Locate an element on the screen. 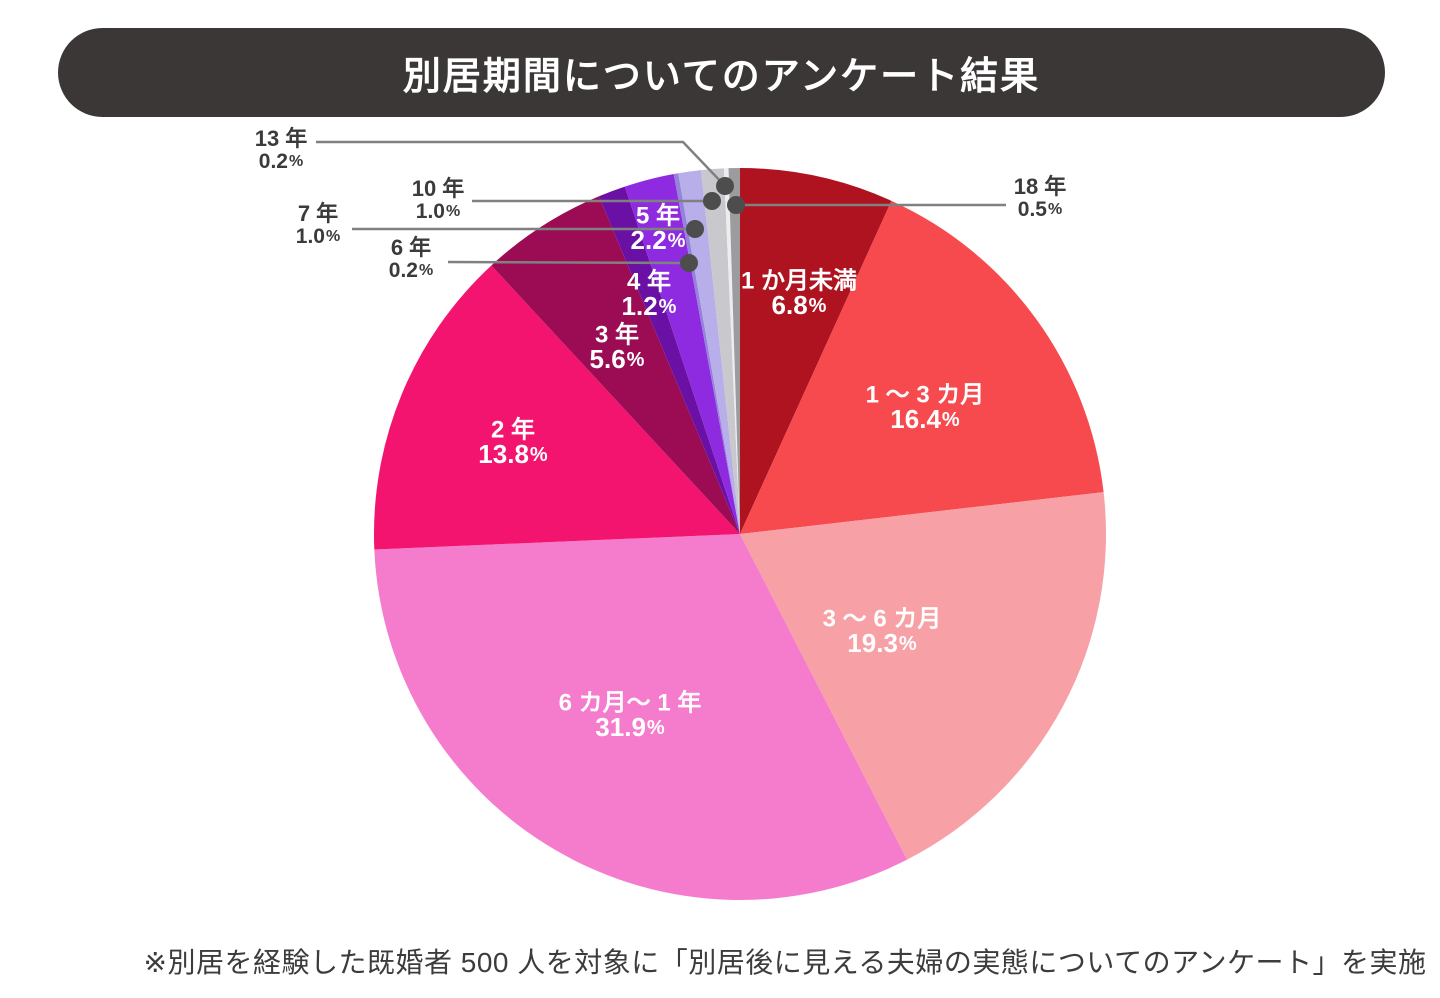 The width and height of the screenshot is (1440, 998). slice-label-value-12: 0.2% is located at coordinates (281, 161).